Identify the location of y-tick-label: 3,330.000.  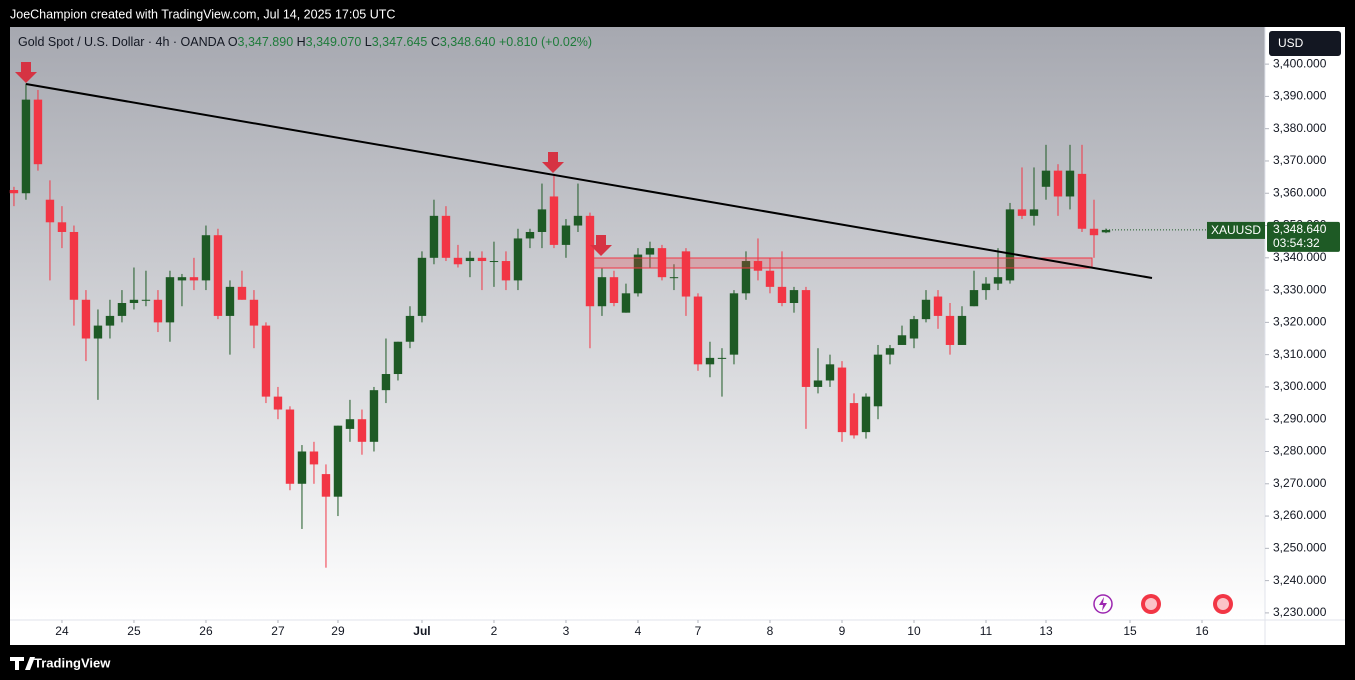
(1300, 289).